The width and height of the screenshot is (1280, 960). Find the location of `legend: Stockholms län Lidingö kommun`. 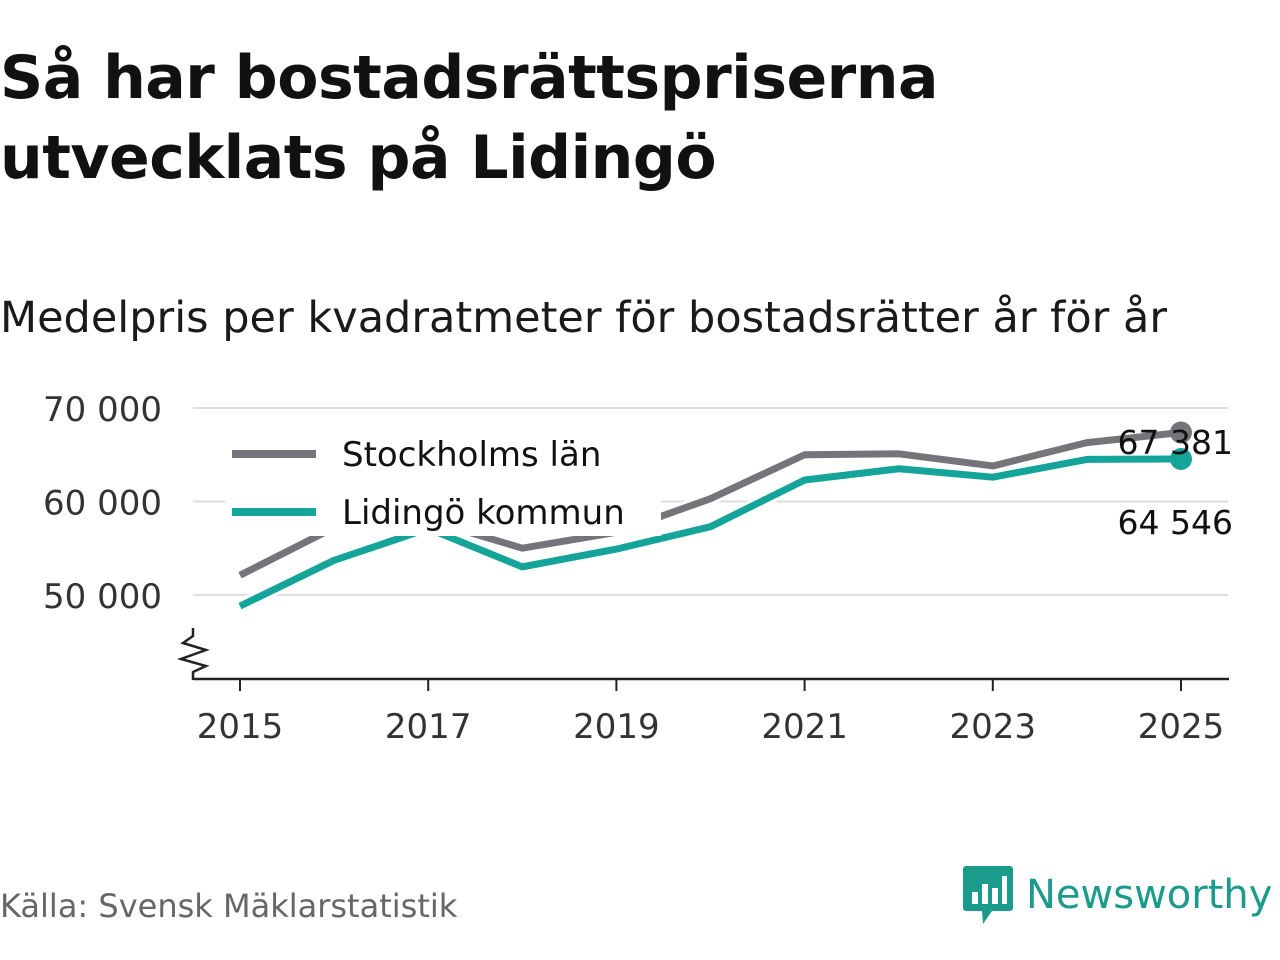

legend: Stockholms län Lidingö kommun is located at coordinates (443, 484).